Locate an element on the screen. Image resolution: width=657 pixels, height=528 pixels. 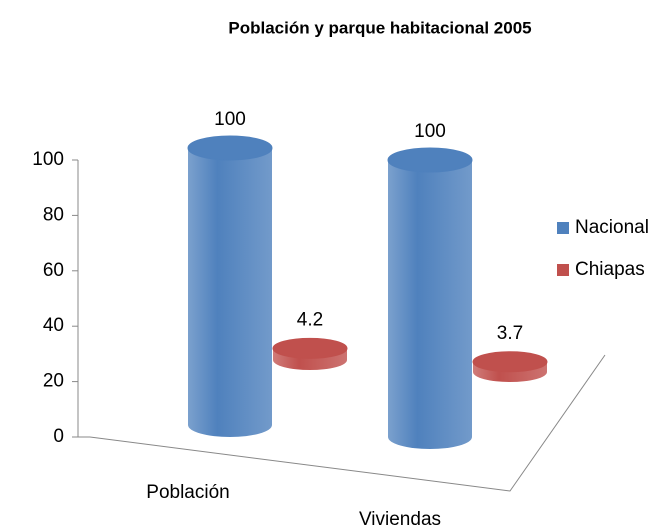
y-tick-label: 100 is located at coordinates (48, 159).